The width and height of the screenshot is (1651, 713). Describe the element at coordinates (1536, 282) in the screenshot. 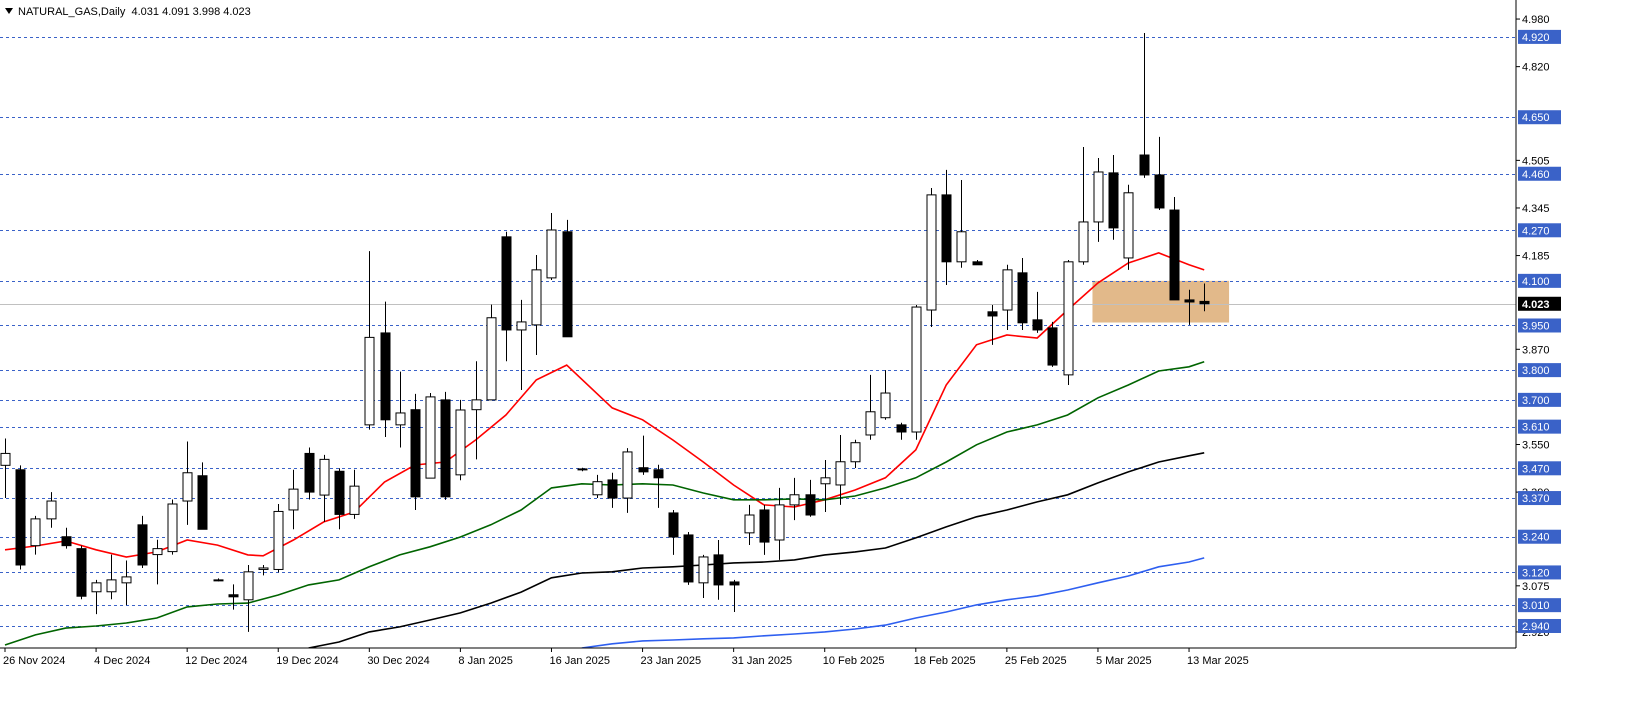

I see `level-label: 4.100` at that location.